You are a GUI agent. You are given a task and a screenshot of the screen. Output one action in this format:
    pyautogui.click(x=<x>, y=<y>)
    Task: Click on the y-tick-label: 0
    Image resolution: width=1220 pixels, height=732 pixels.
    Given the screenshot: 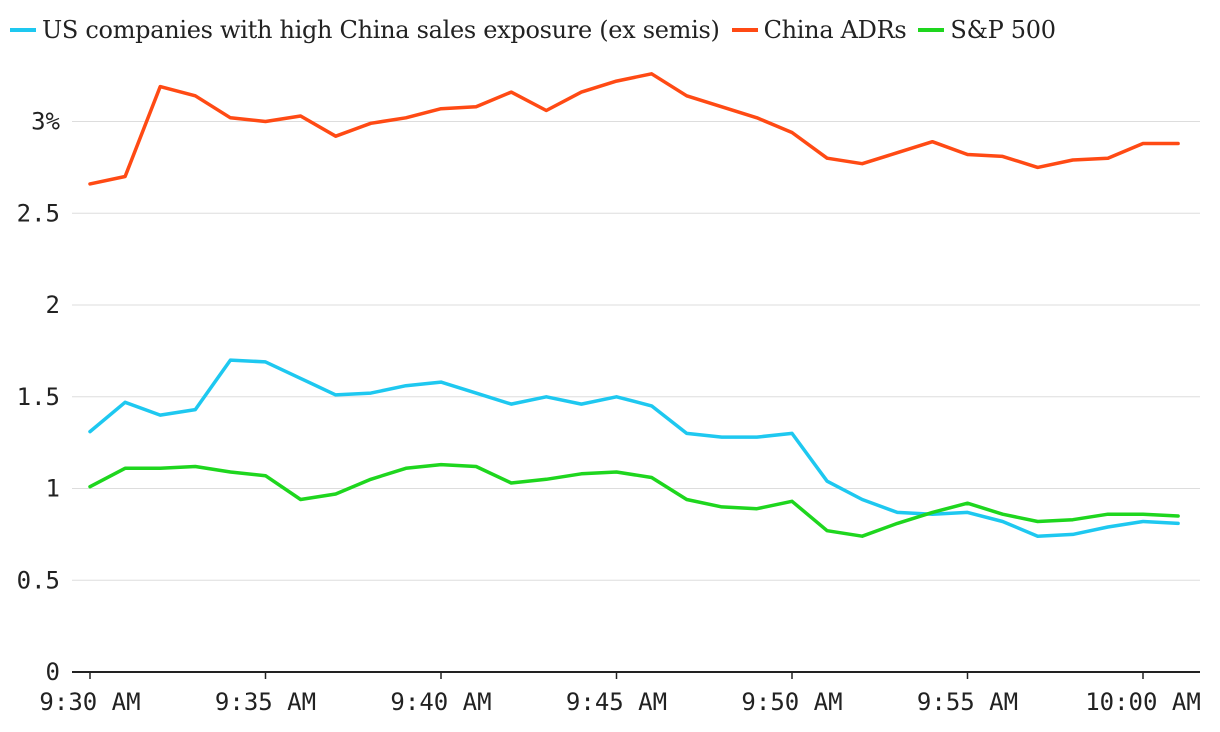 What is the action you would take?
    pyautogui.click(x=53, y=672)
    